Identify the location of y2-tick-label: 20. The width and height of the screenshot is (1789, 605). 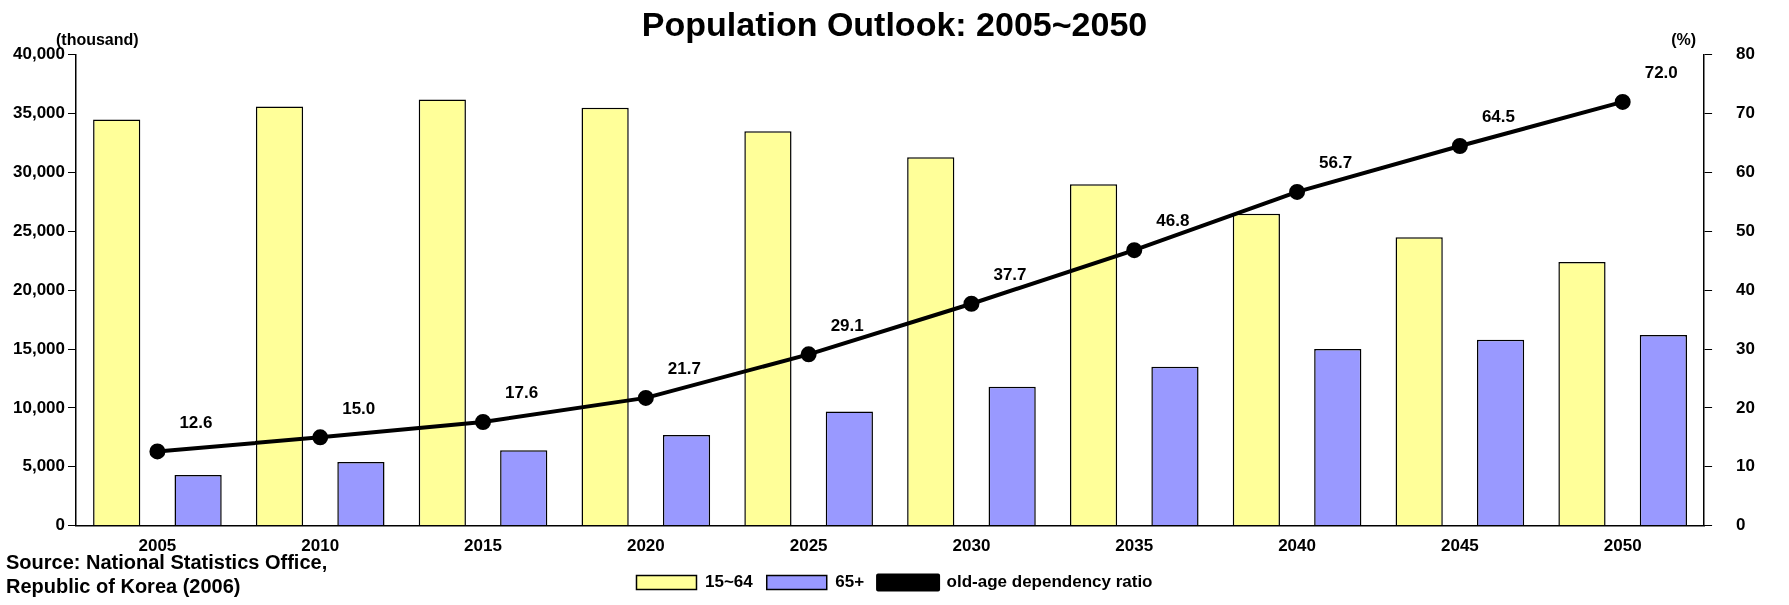
(1746, 407).